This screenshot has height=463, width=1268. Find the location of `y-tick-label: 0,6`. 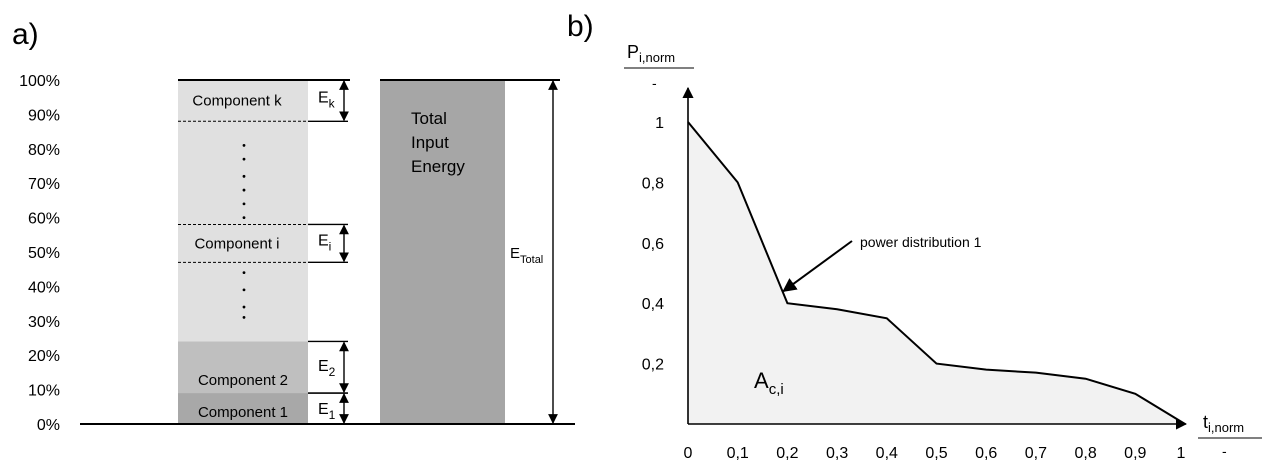

y-tick-label: 0,6 is located at coordinates (653, 244).